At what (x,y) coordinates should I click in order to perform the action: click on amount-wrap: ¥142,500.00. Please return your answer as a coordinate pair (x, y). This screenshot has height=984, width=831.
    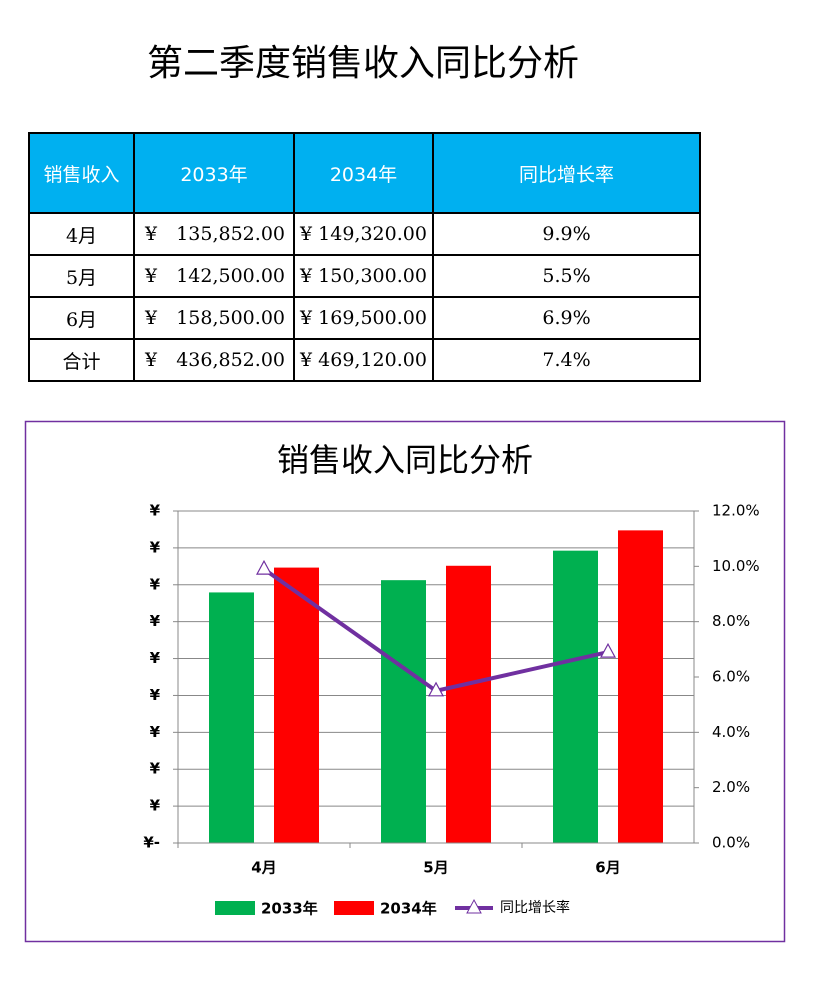
    Looking at the image, I should click on (214, 276).